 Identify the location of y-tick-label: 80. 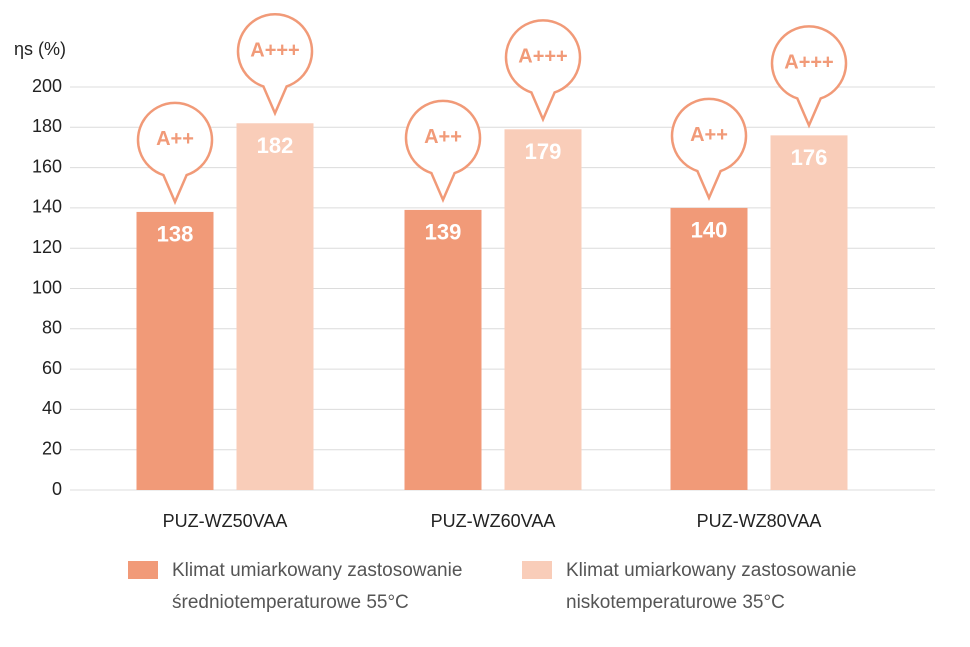
(52, 328).